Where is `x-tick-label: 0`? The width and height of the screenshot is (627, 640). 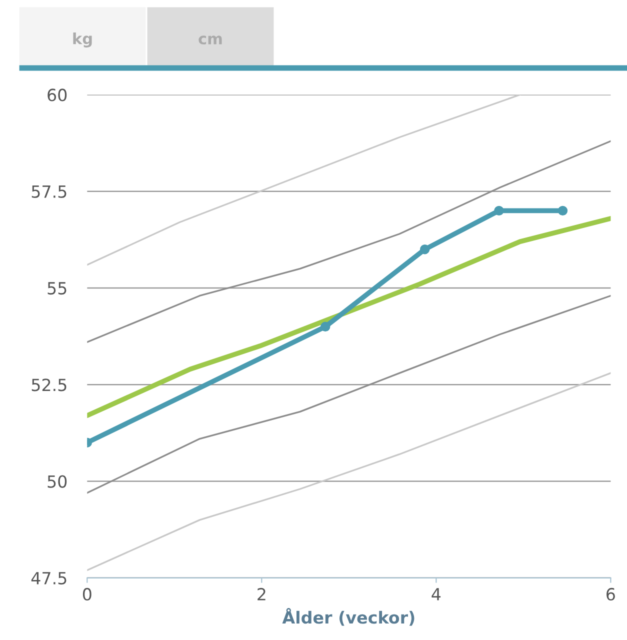 x-tick-label: 0 is located at coordinates (87, 594).